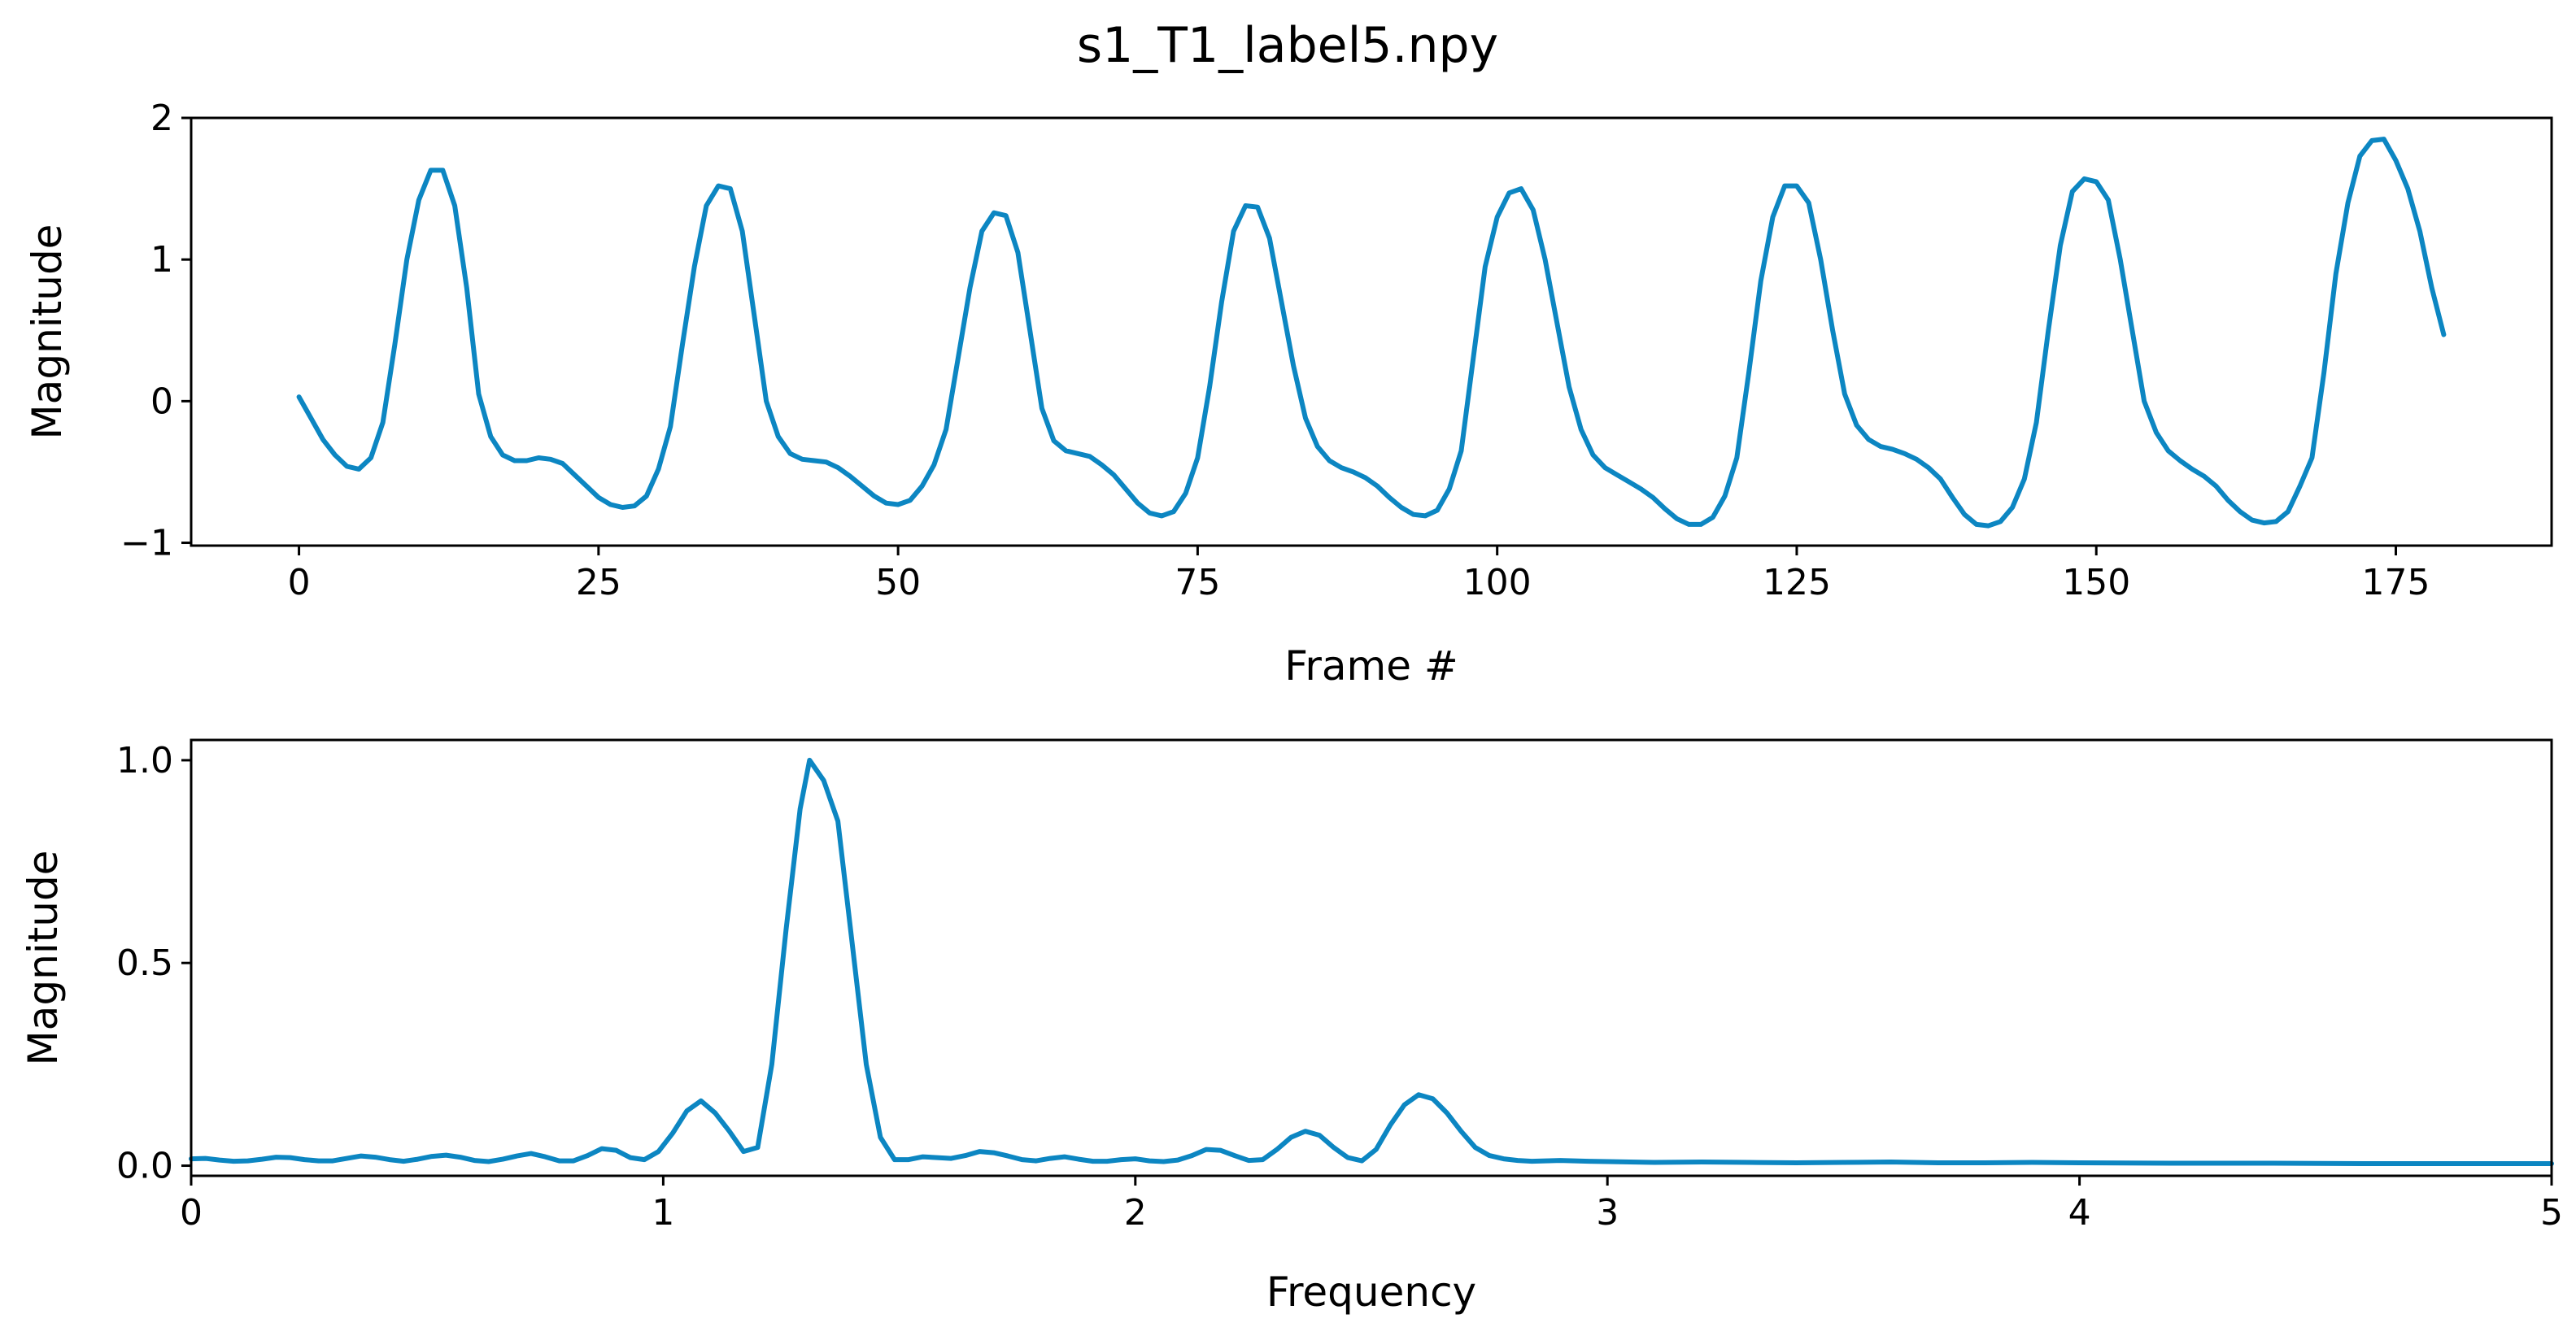 The image size is (2576, 1336). Describe the element at coordinates (663, 1213) in the screenshot. I see `spectrum-x-tick-label: 1` at that location.